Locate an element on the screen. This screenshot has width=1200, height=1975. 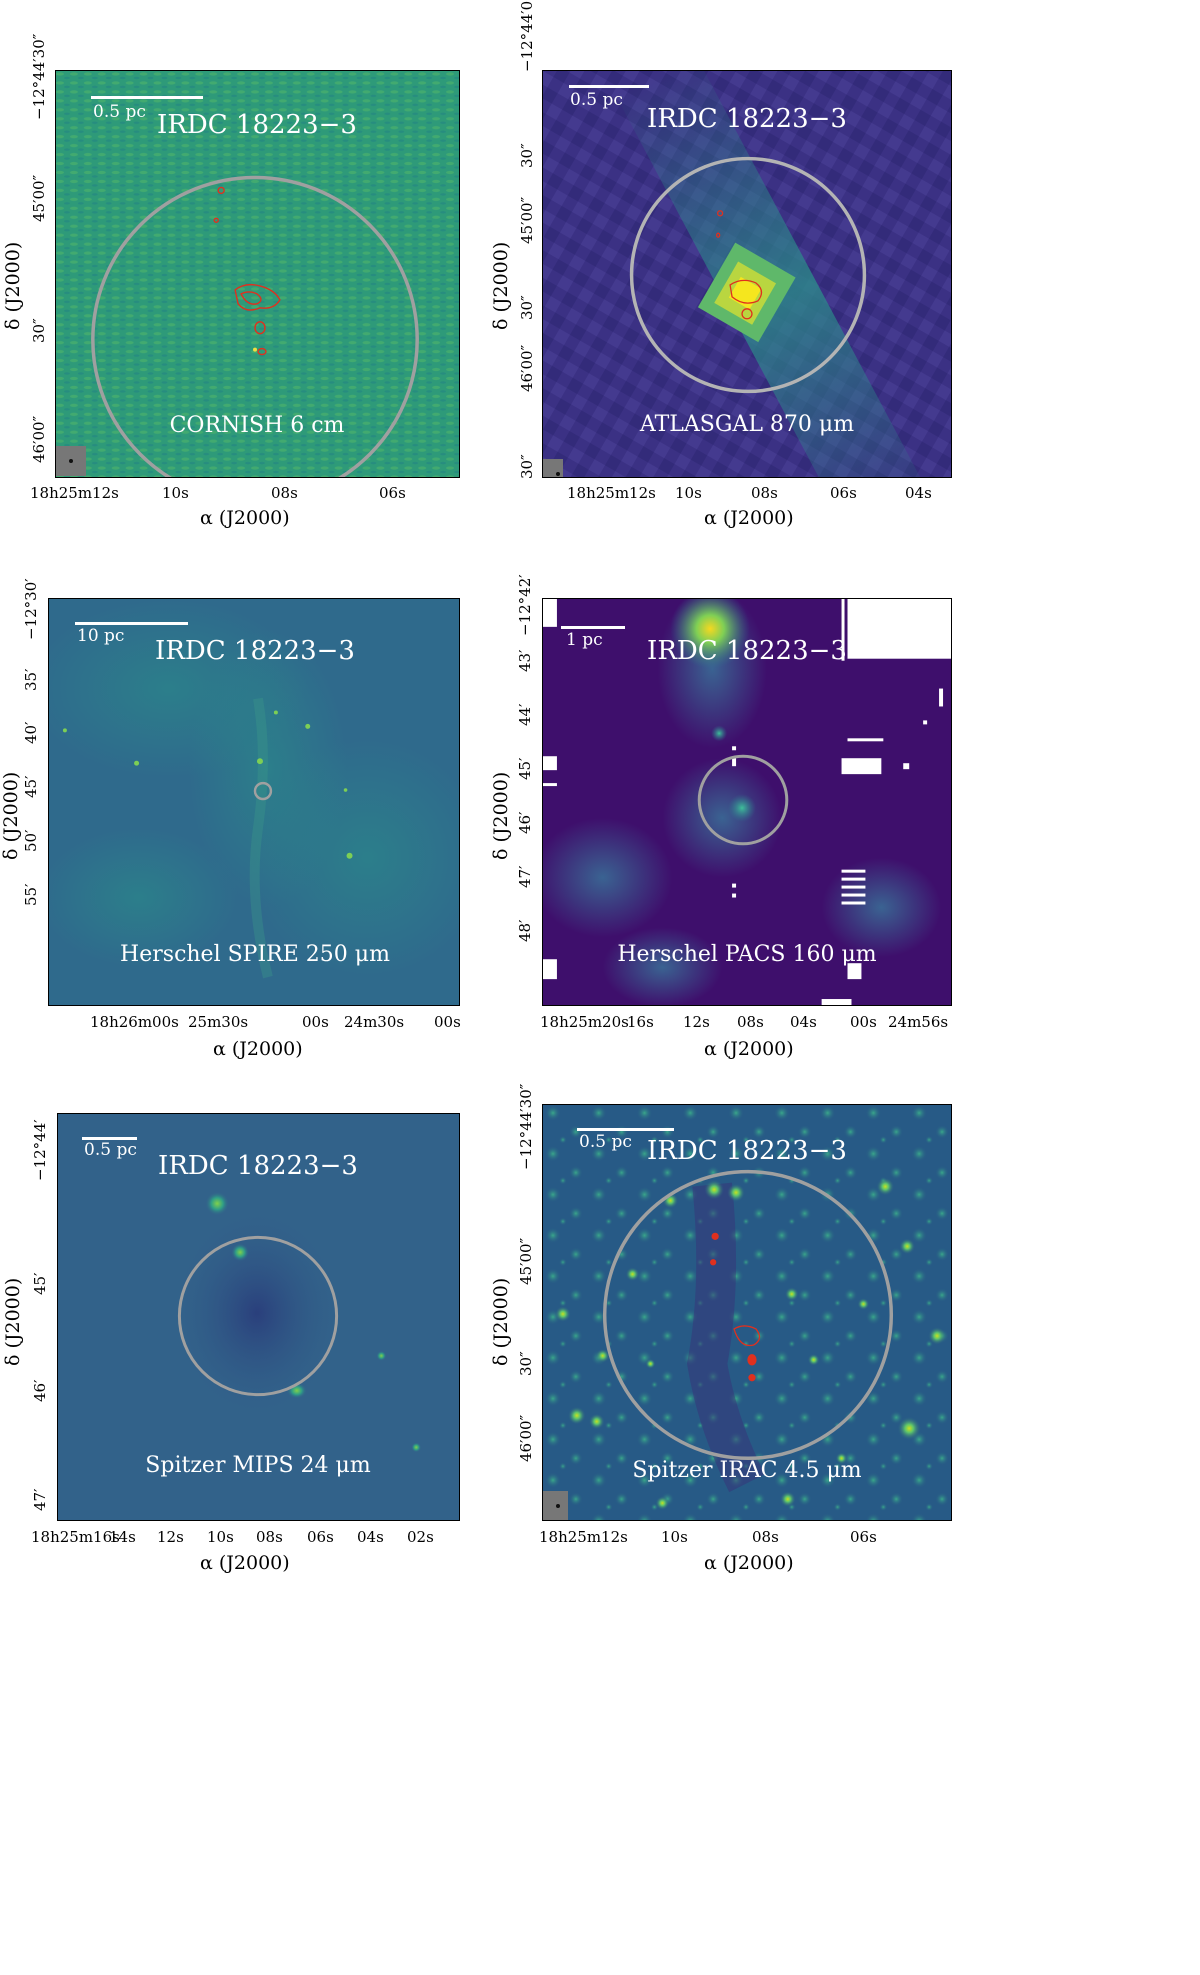
x-tick: 18h25m20s is located at coordinates (584, 1022).